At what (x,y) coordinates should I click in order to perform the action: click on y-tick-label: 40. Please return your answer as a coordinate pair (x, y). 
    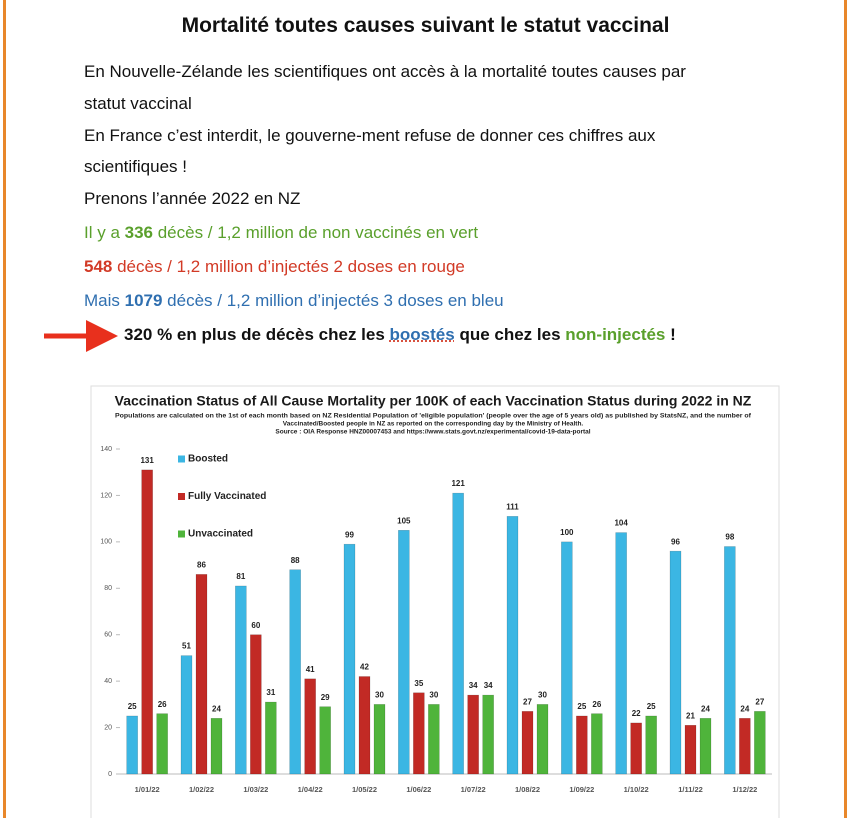
    Looking at the image, I should click on (108, 681).